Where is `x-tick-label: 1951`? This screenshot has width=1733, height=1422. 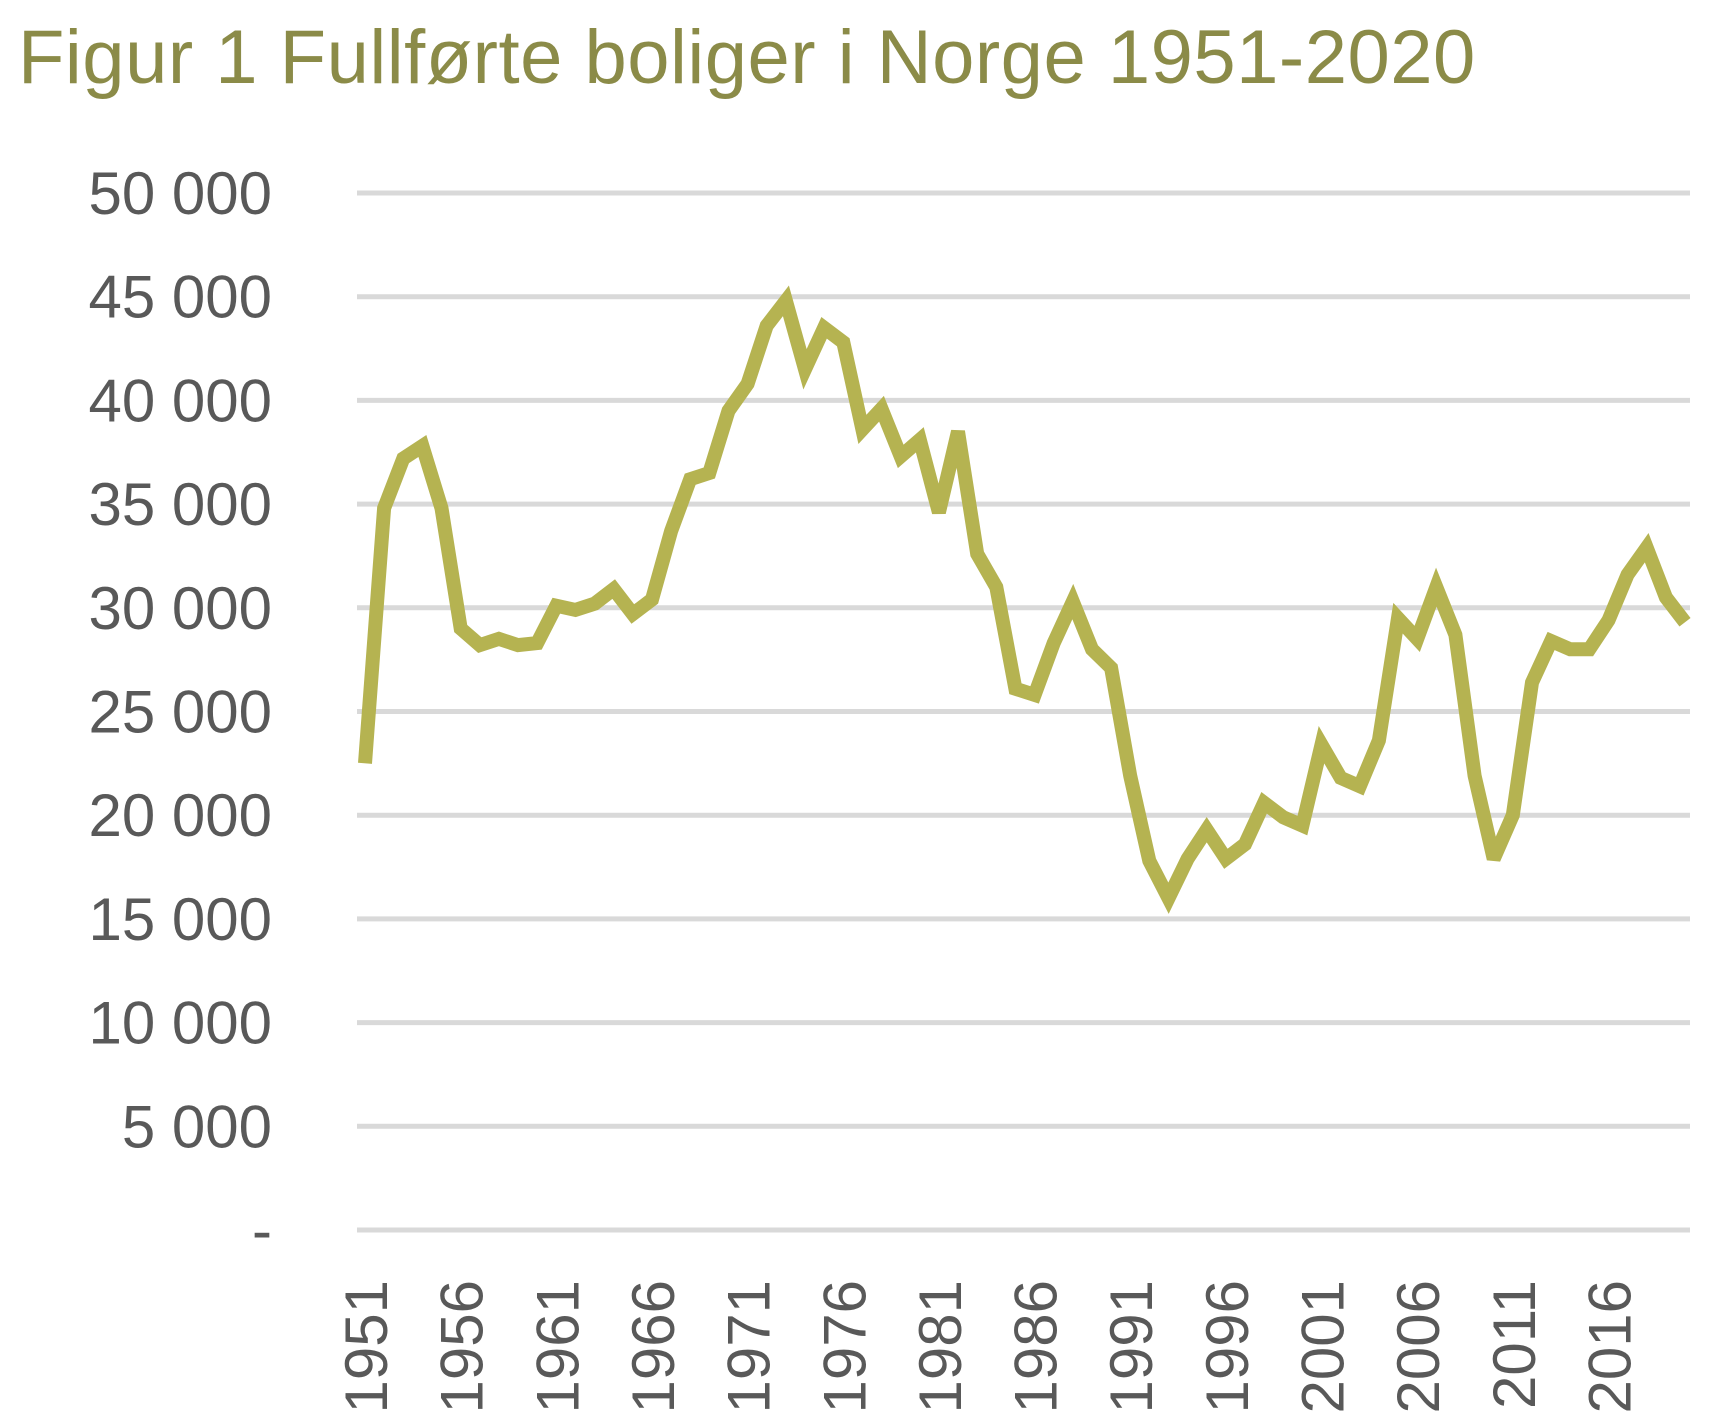 x-tick-label: 1951 is located at coordinates (366, 1346).